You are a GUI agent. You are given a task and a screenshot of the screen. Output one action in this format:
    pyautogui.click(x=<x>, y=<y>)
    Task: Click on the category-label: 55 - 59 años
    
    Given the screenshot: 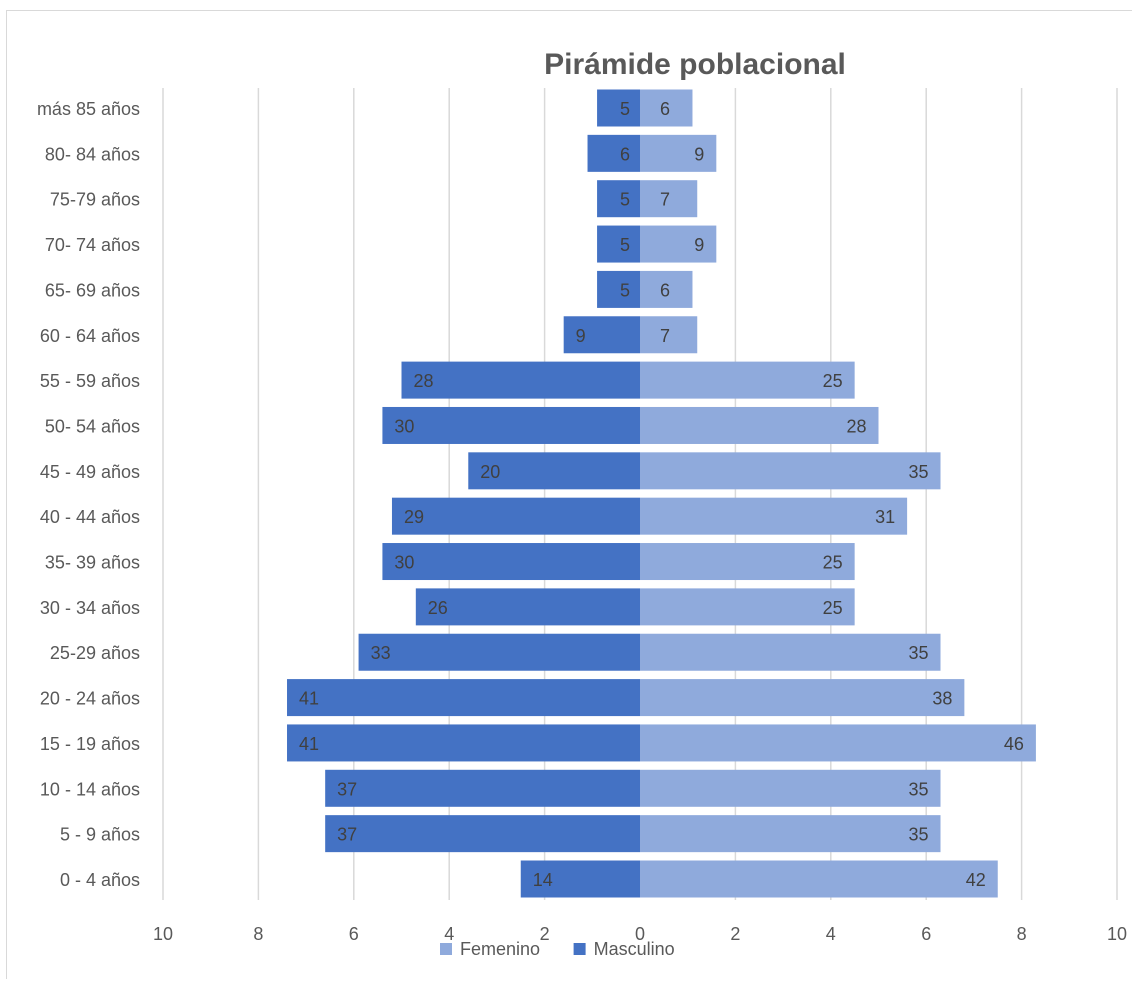 What is the action you would take?
    pyautogui.click(x=90, y=381)
    